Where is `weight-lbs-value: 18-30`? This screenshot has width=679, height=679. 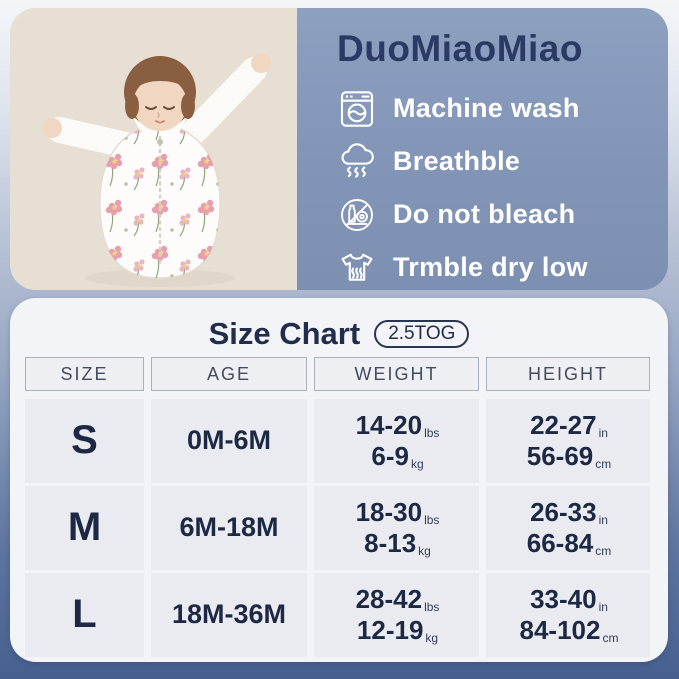
weight-lbs-value: 18-30 is located at coordinates (389, 512).